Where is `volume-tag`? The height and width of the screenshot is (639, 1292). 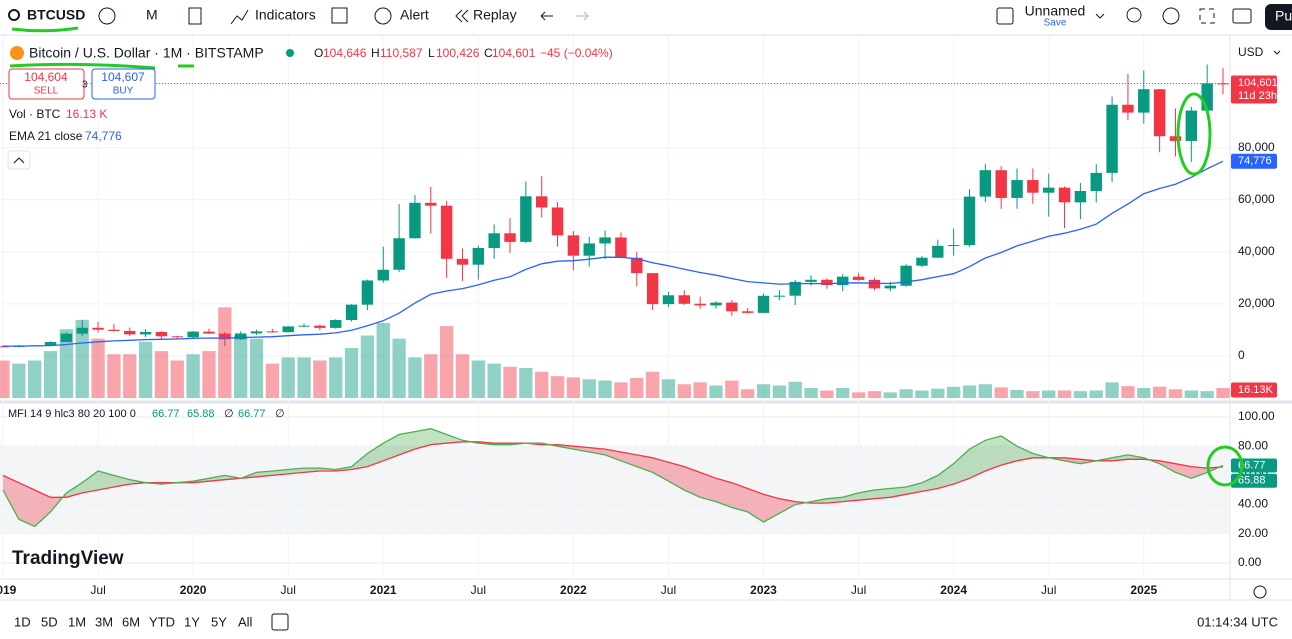
volume-tag is located at coordinates (1254, 390).